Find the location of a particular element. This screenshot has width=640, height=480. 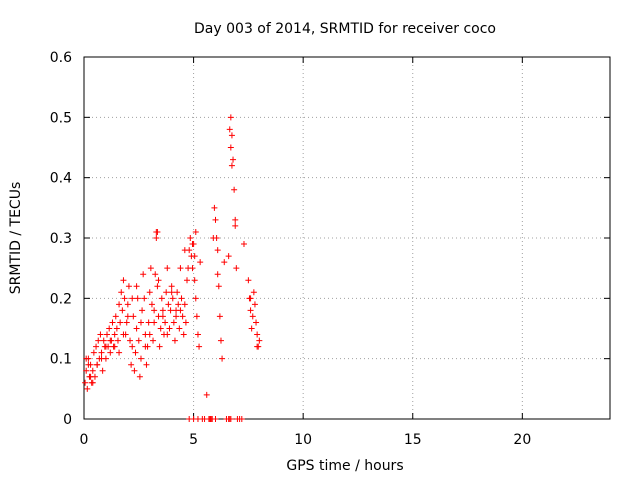

y-axis-label: SRMTID / TECUs is located at coordinates (16, 238).